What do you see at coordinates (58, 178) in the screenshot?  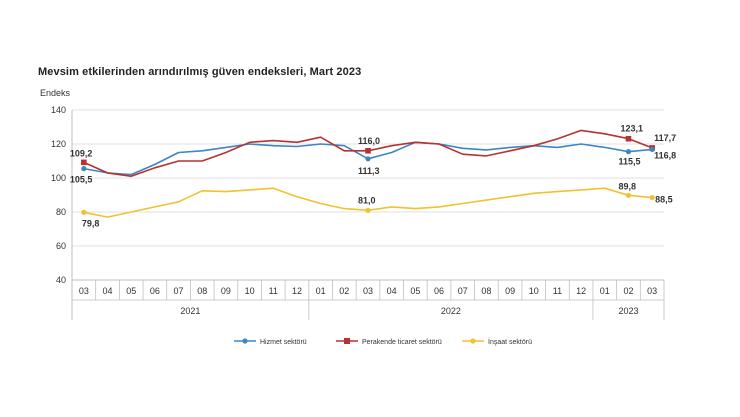 I see `y-tick-label: 100` at bounding box center [58, 178].